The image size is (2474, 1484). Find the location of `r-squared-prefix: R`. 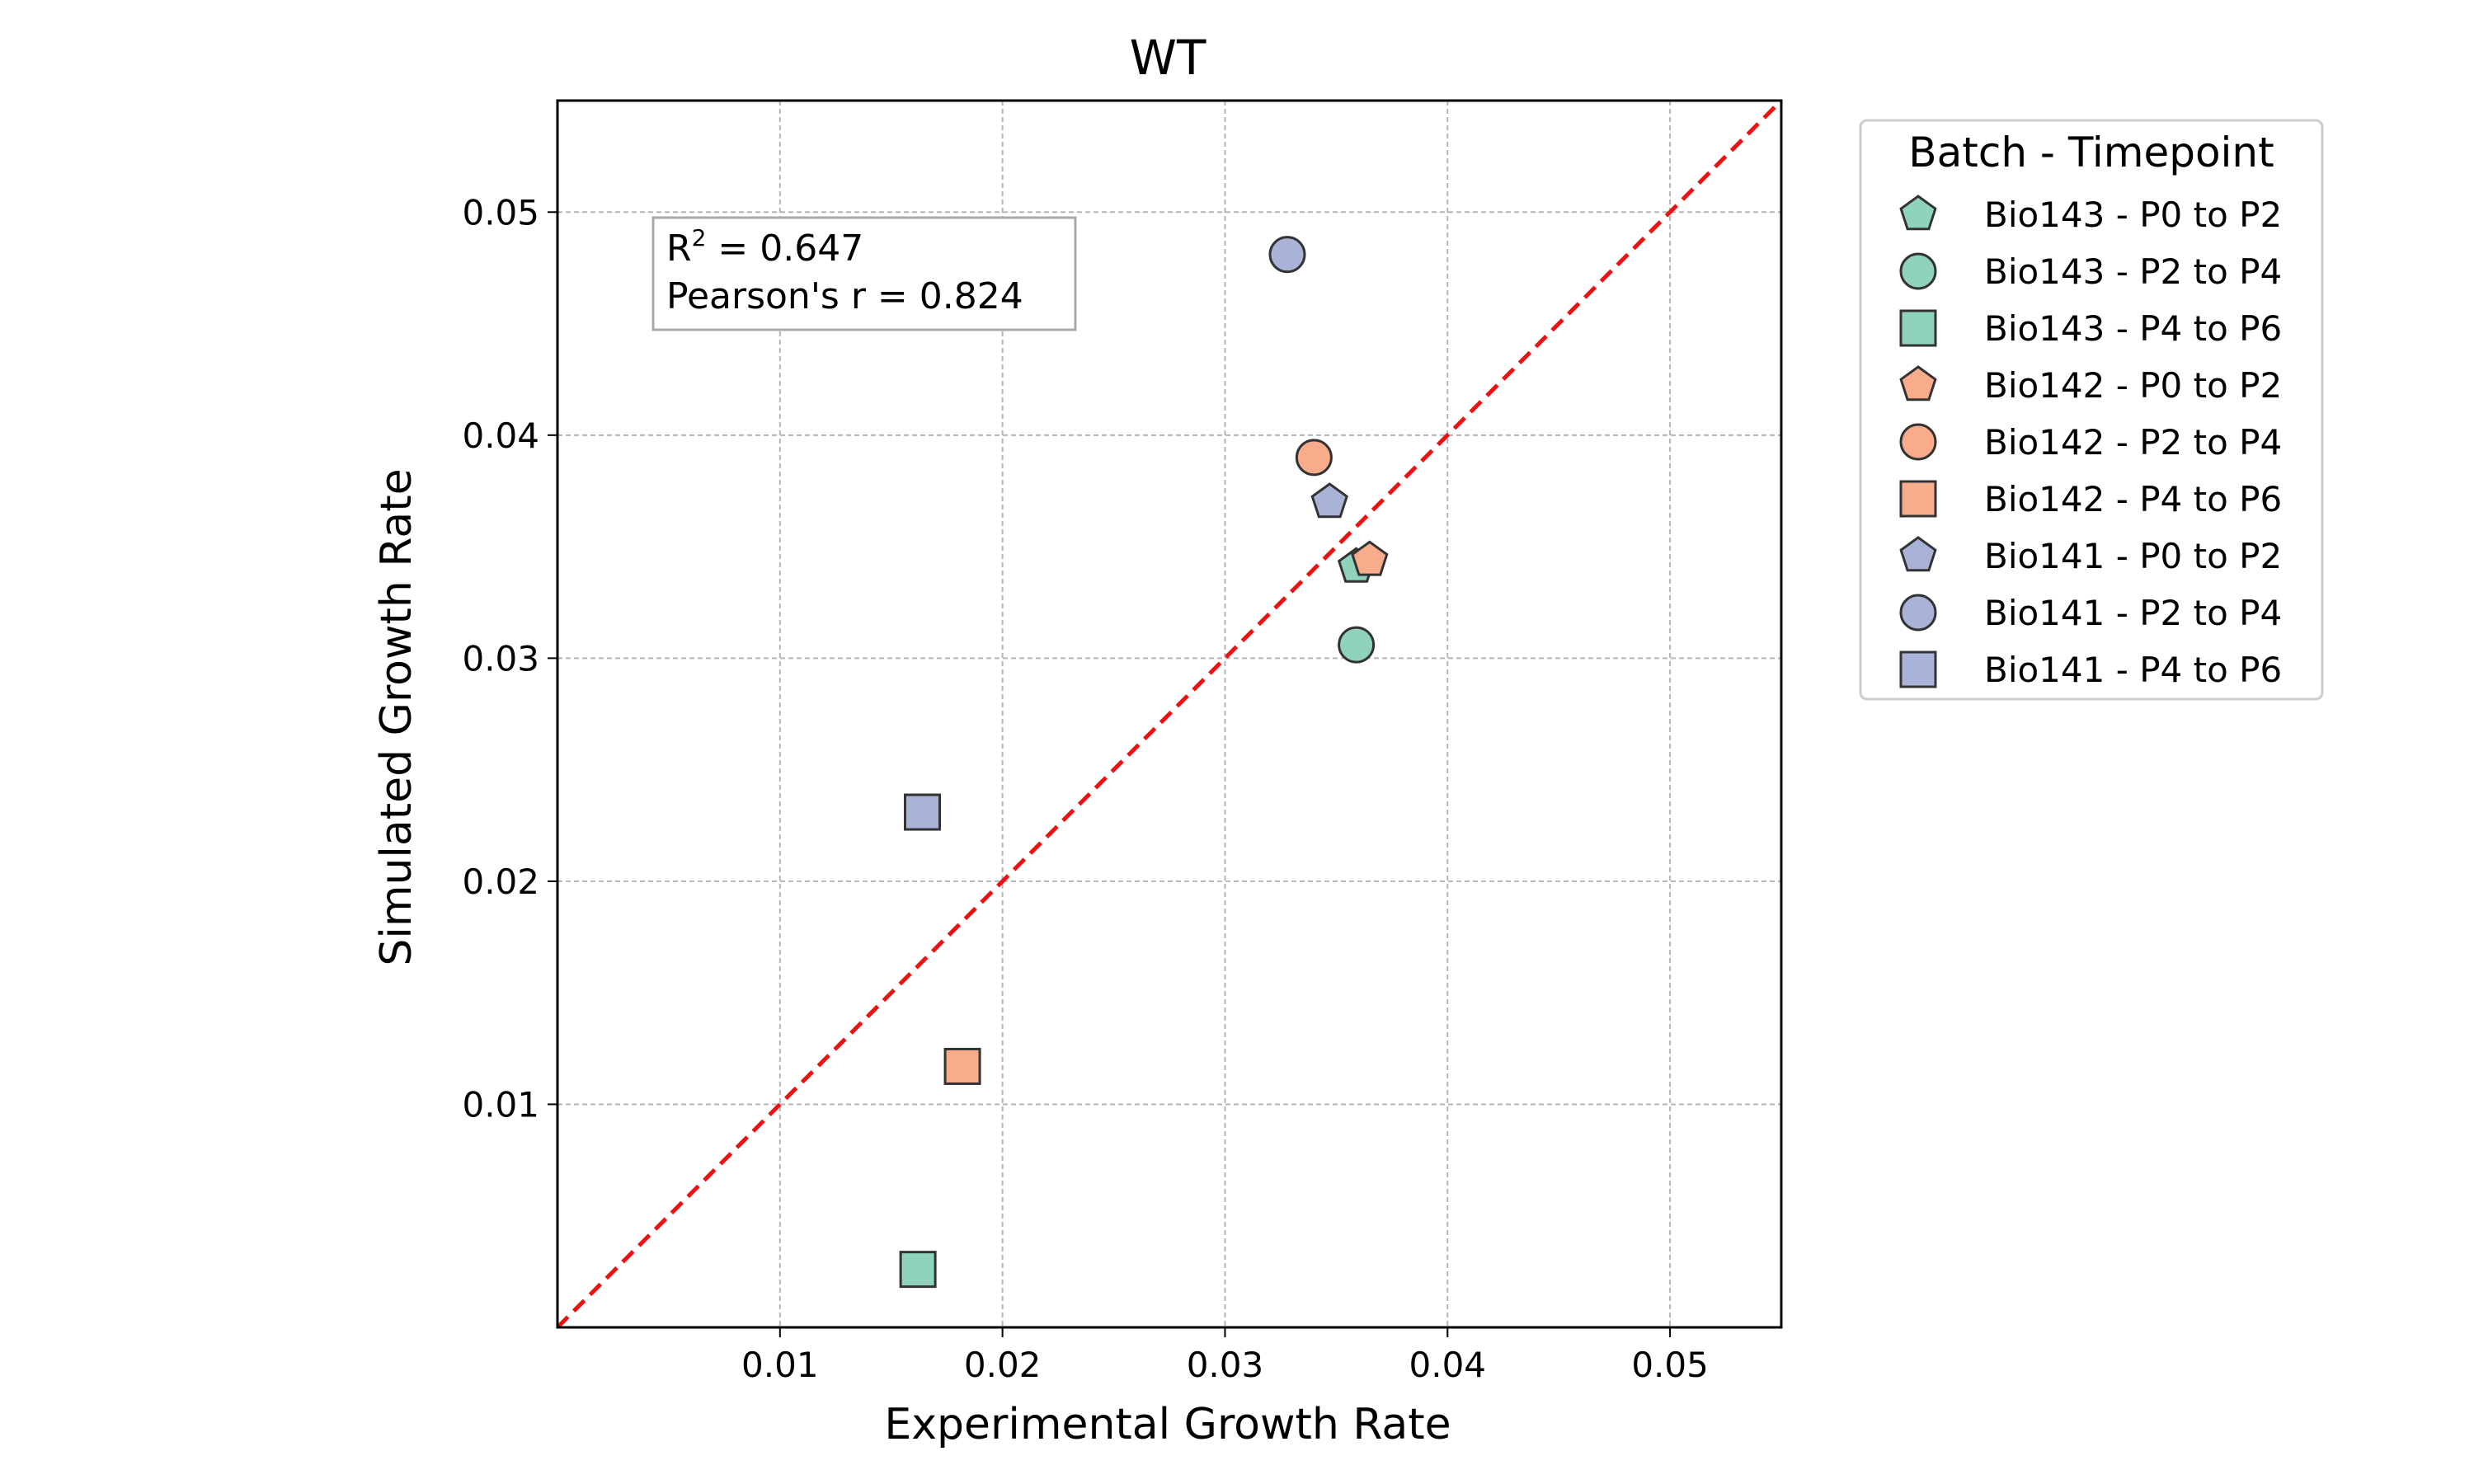

r-squared-prefix: R is located at coordinates (679, 249).